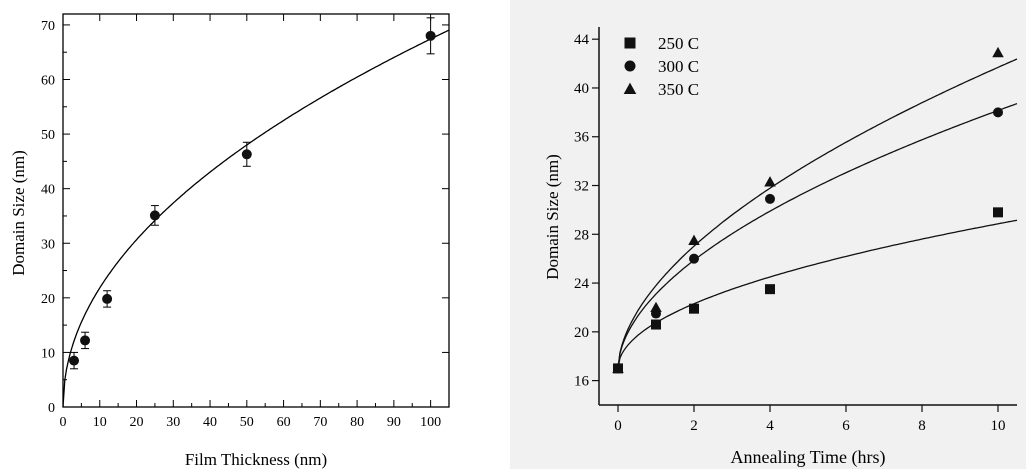 The image size is (1026, 469). Describe the element at coordinates (247, 422) in the screenshot. I see `x-tick-label: 50` at that location.